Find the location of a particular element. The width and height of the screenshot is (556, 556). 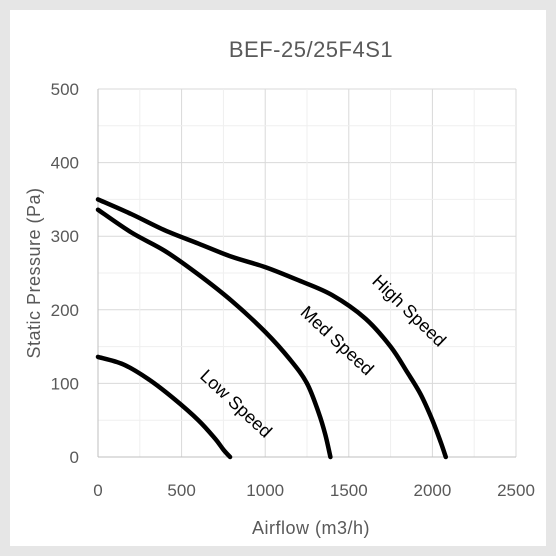

chart-title: BEF-25/25F4S1 is located at coordinates (311, 49).